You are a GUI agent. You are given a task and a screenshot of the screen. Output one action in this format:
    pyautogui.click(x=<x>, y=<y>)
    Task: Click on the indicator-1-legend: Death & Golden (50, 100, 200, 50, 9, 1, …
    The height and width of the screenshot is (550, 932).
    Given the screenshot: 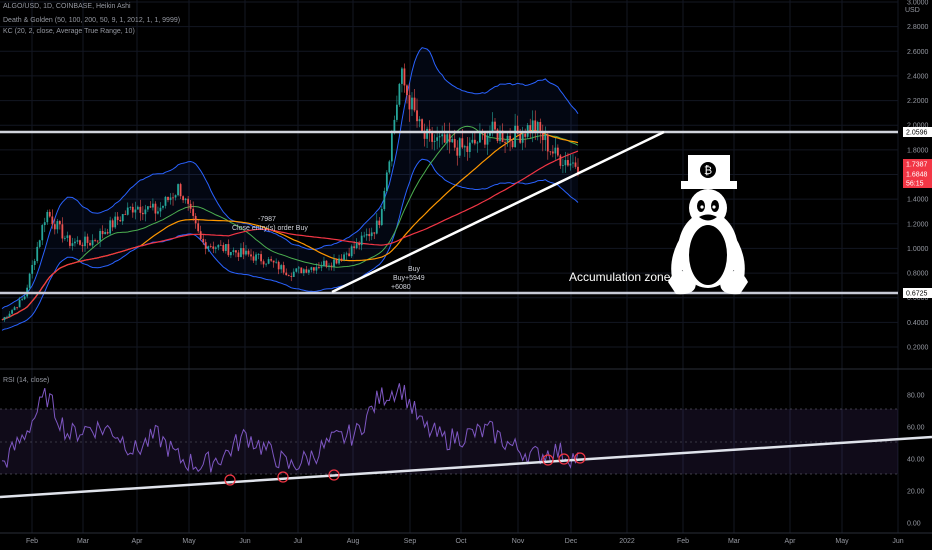 What is the action you would take?
    pyautogui.click(x=92, y=20)
    